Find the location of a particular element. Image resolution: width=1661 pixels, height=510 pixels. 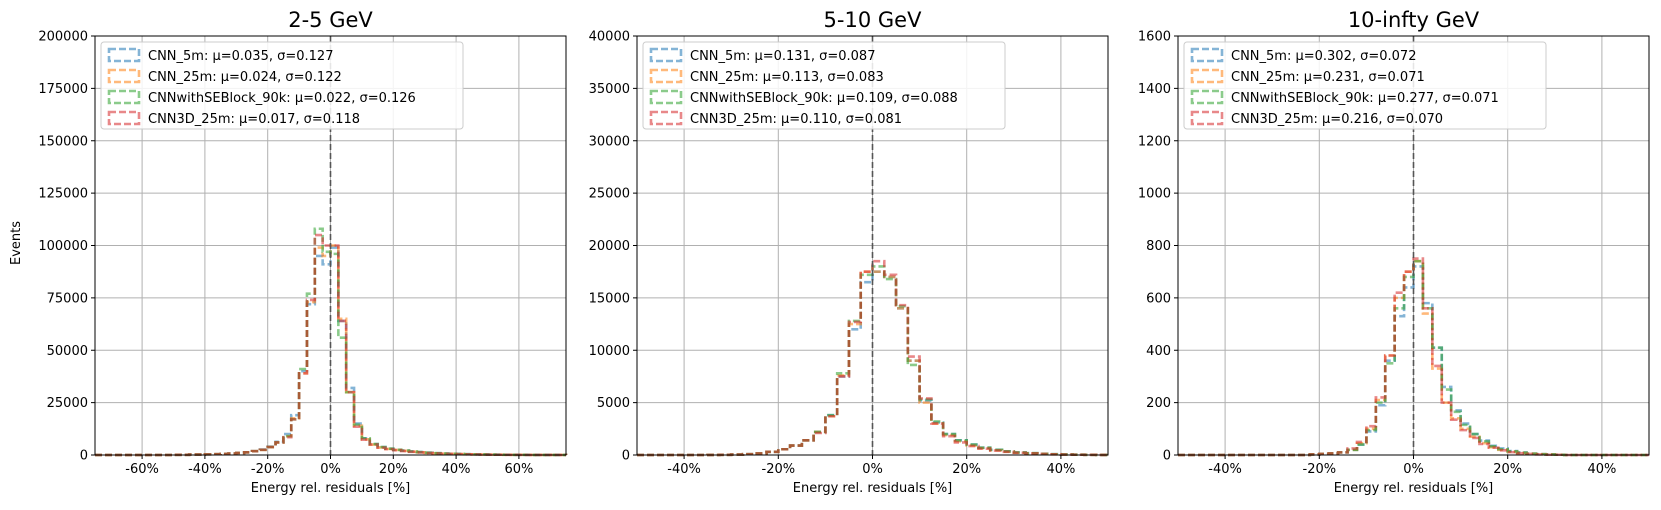

y-tick-label: 1200 is located at coordinates (1154, 141).